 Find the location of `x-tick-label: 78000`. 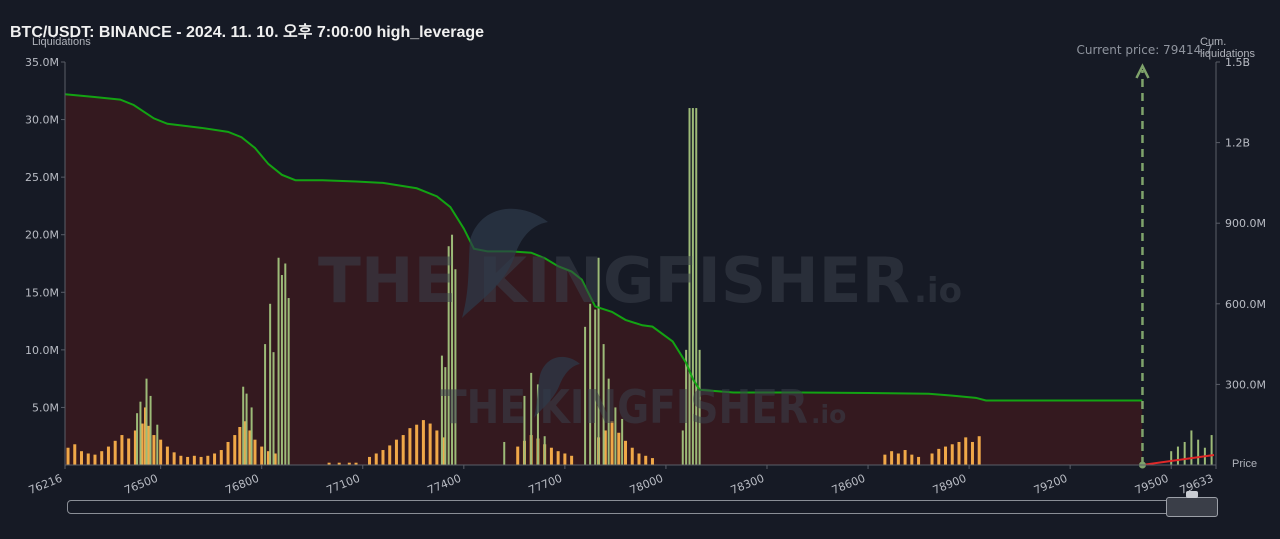

x-tick-label: 78000 is located at coordinates (646, 484).